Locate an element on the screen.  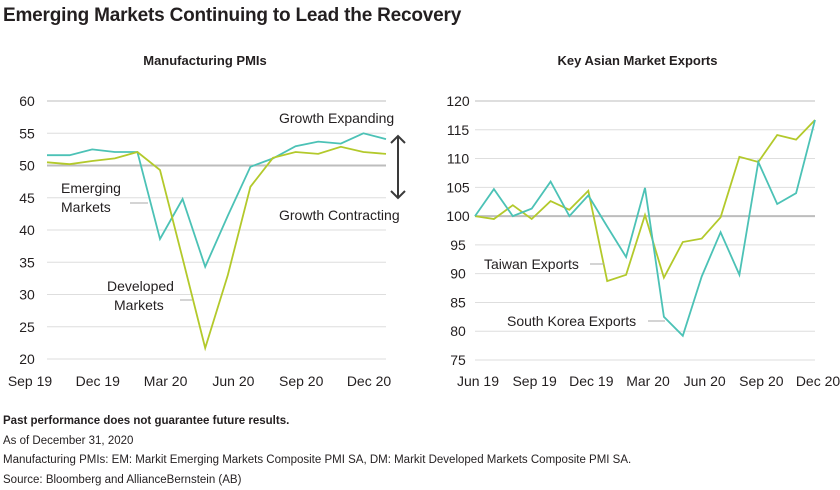
growth-expanding-label: Growth Expanding is located at coordinates (336, 118).